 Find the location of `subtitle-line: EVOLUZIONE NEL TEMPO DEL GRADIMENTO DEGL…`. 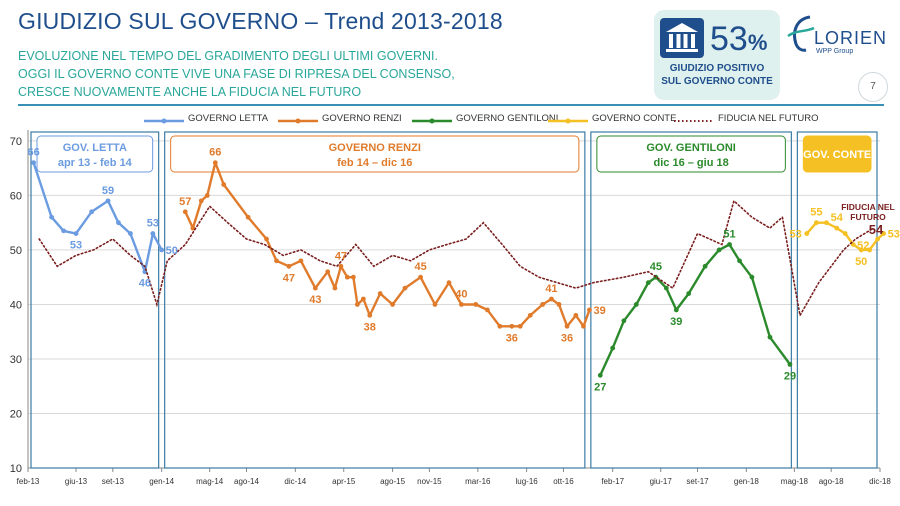

subtitle-line: EVOLUZIONE NEL TEMPO DEL GRADIMENTO DEGL… is located at coordinates (228, 56).